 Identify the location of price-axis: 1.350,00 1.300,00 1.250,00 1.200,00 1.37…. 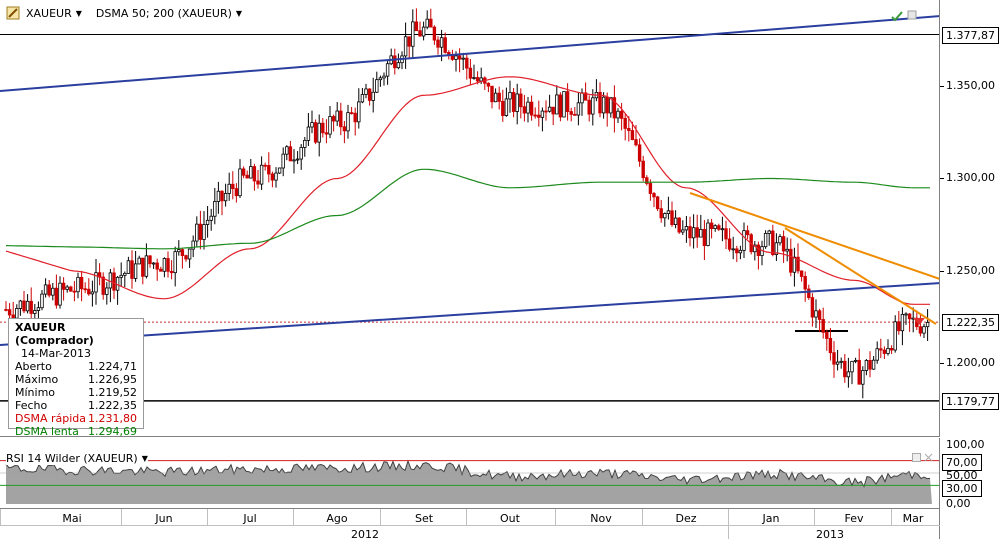
(970, 218).